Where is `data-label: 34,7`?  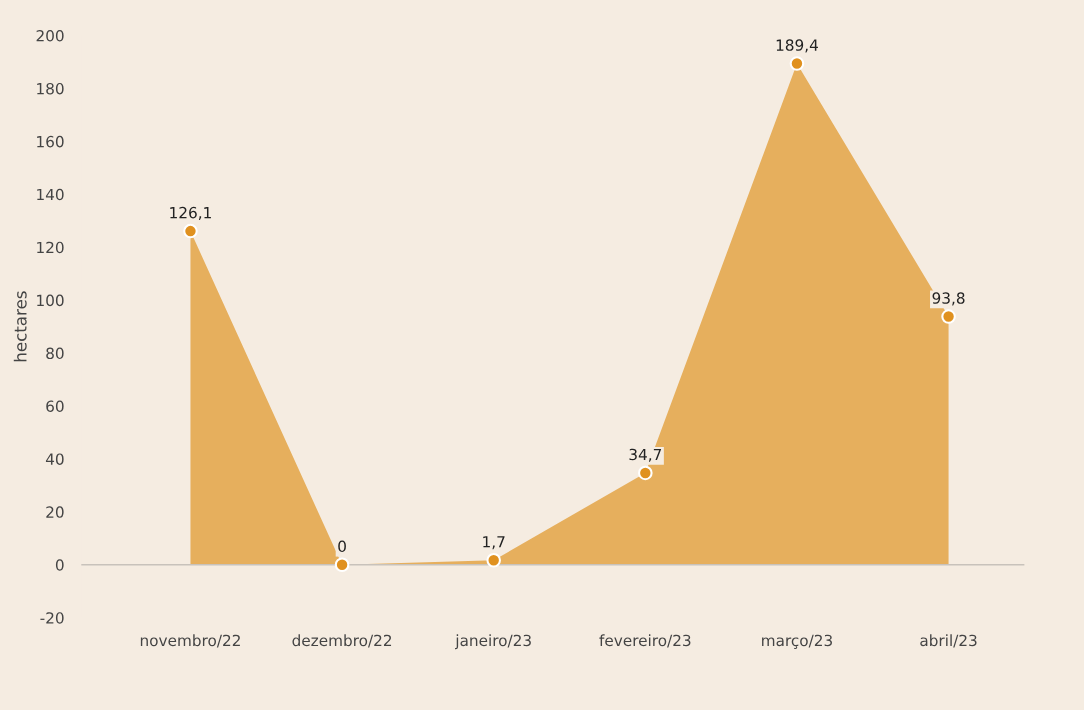
data-label: 34,7 is located at coordinates (645, 455).